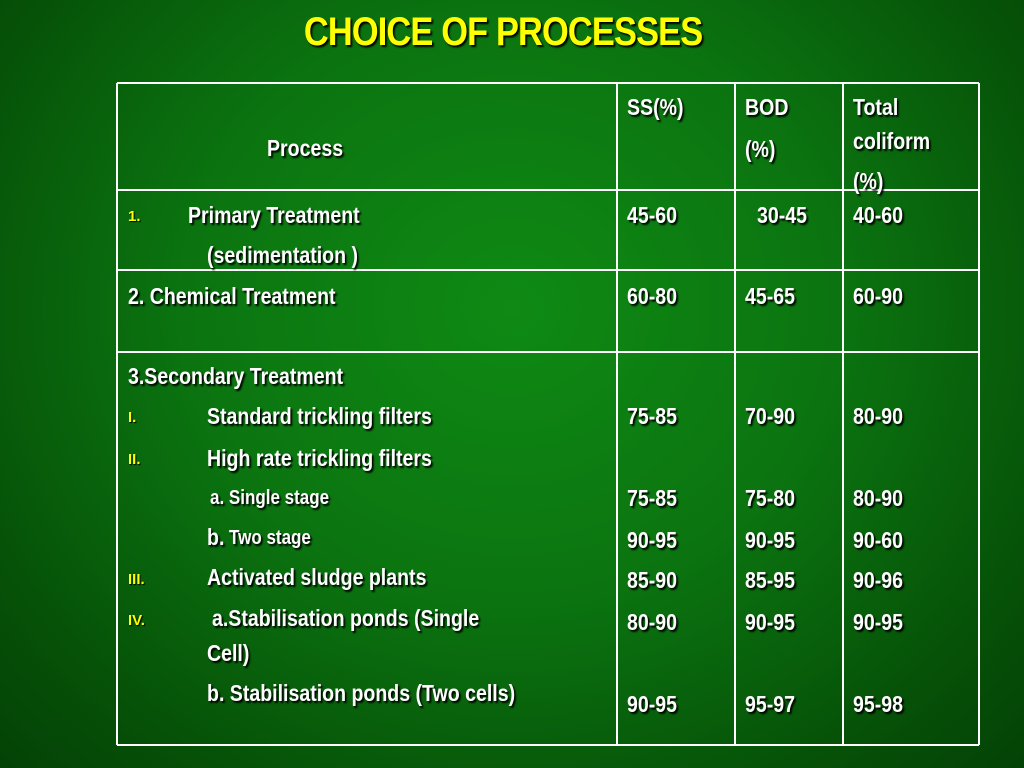 Image resolution: width=1024 pixels, height=768 pixels. I want to click on item-2a-bod: 75-80, so click(770, 498).